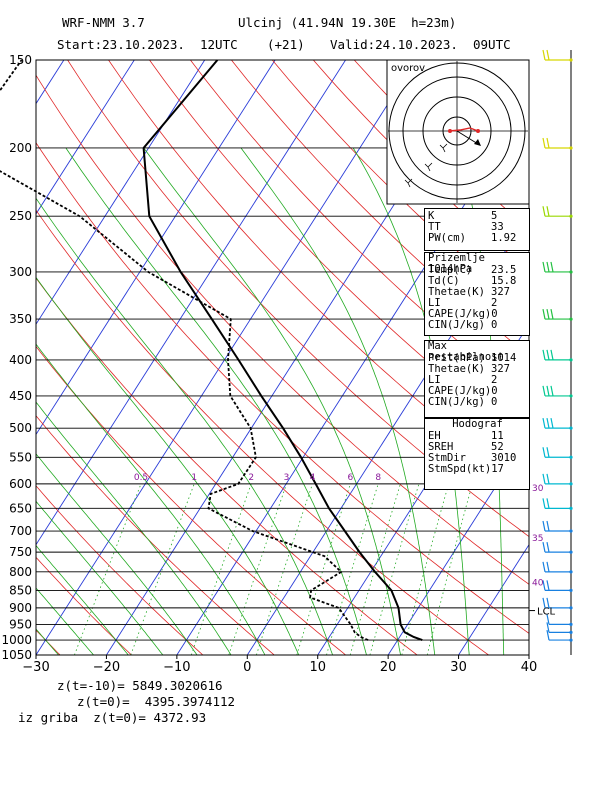 This screenshot has width=600, height=800. I want to click on index-row: TT 33, so click(477, 227).